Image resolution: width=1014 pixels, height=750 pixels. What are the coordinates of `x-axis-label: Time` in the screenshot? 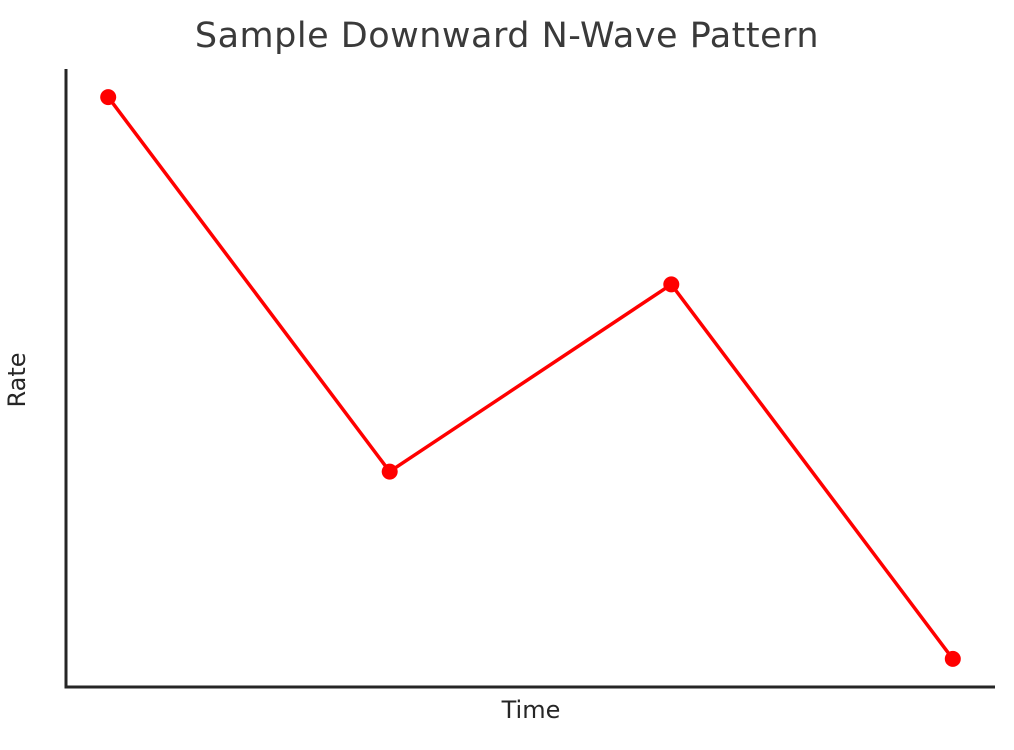 It's located at (531, 710).